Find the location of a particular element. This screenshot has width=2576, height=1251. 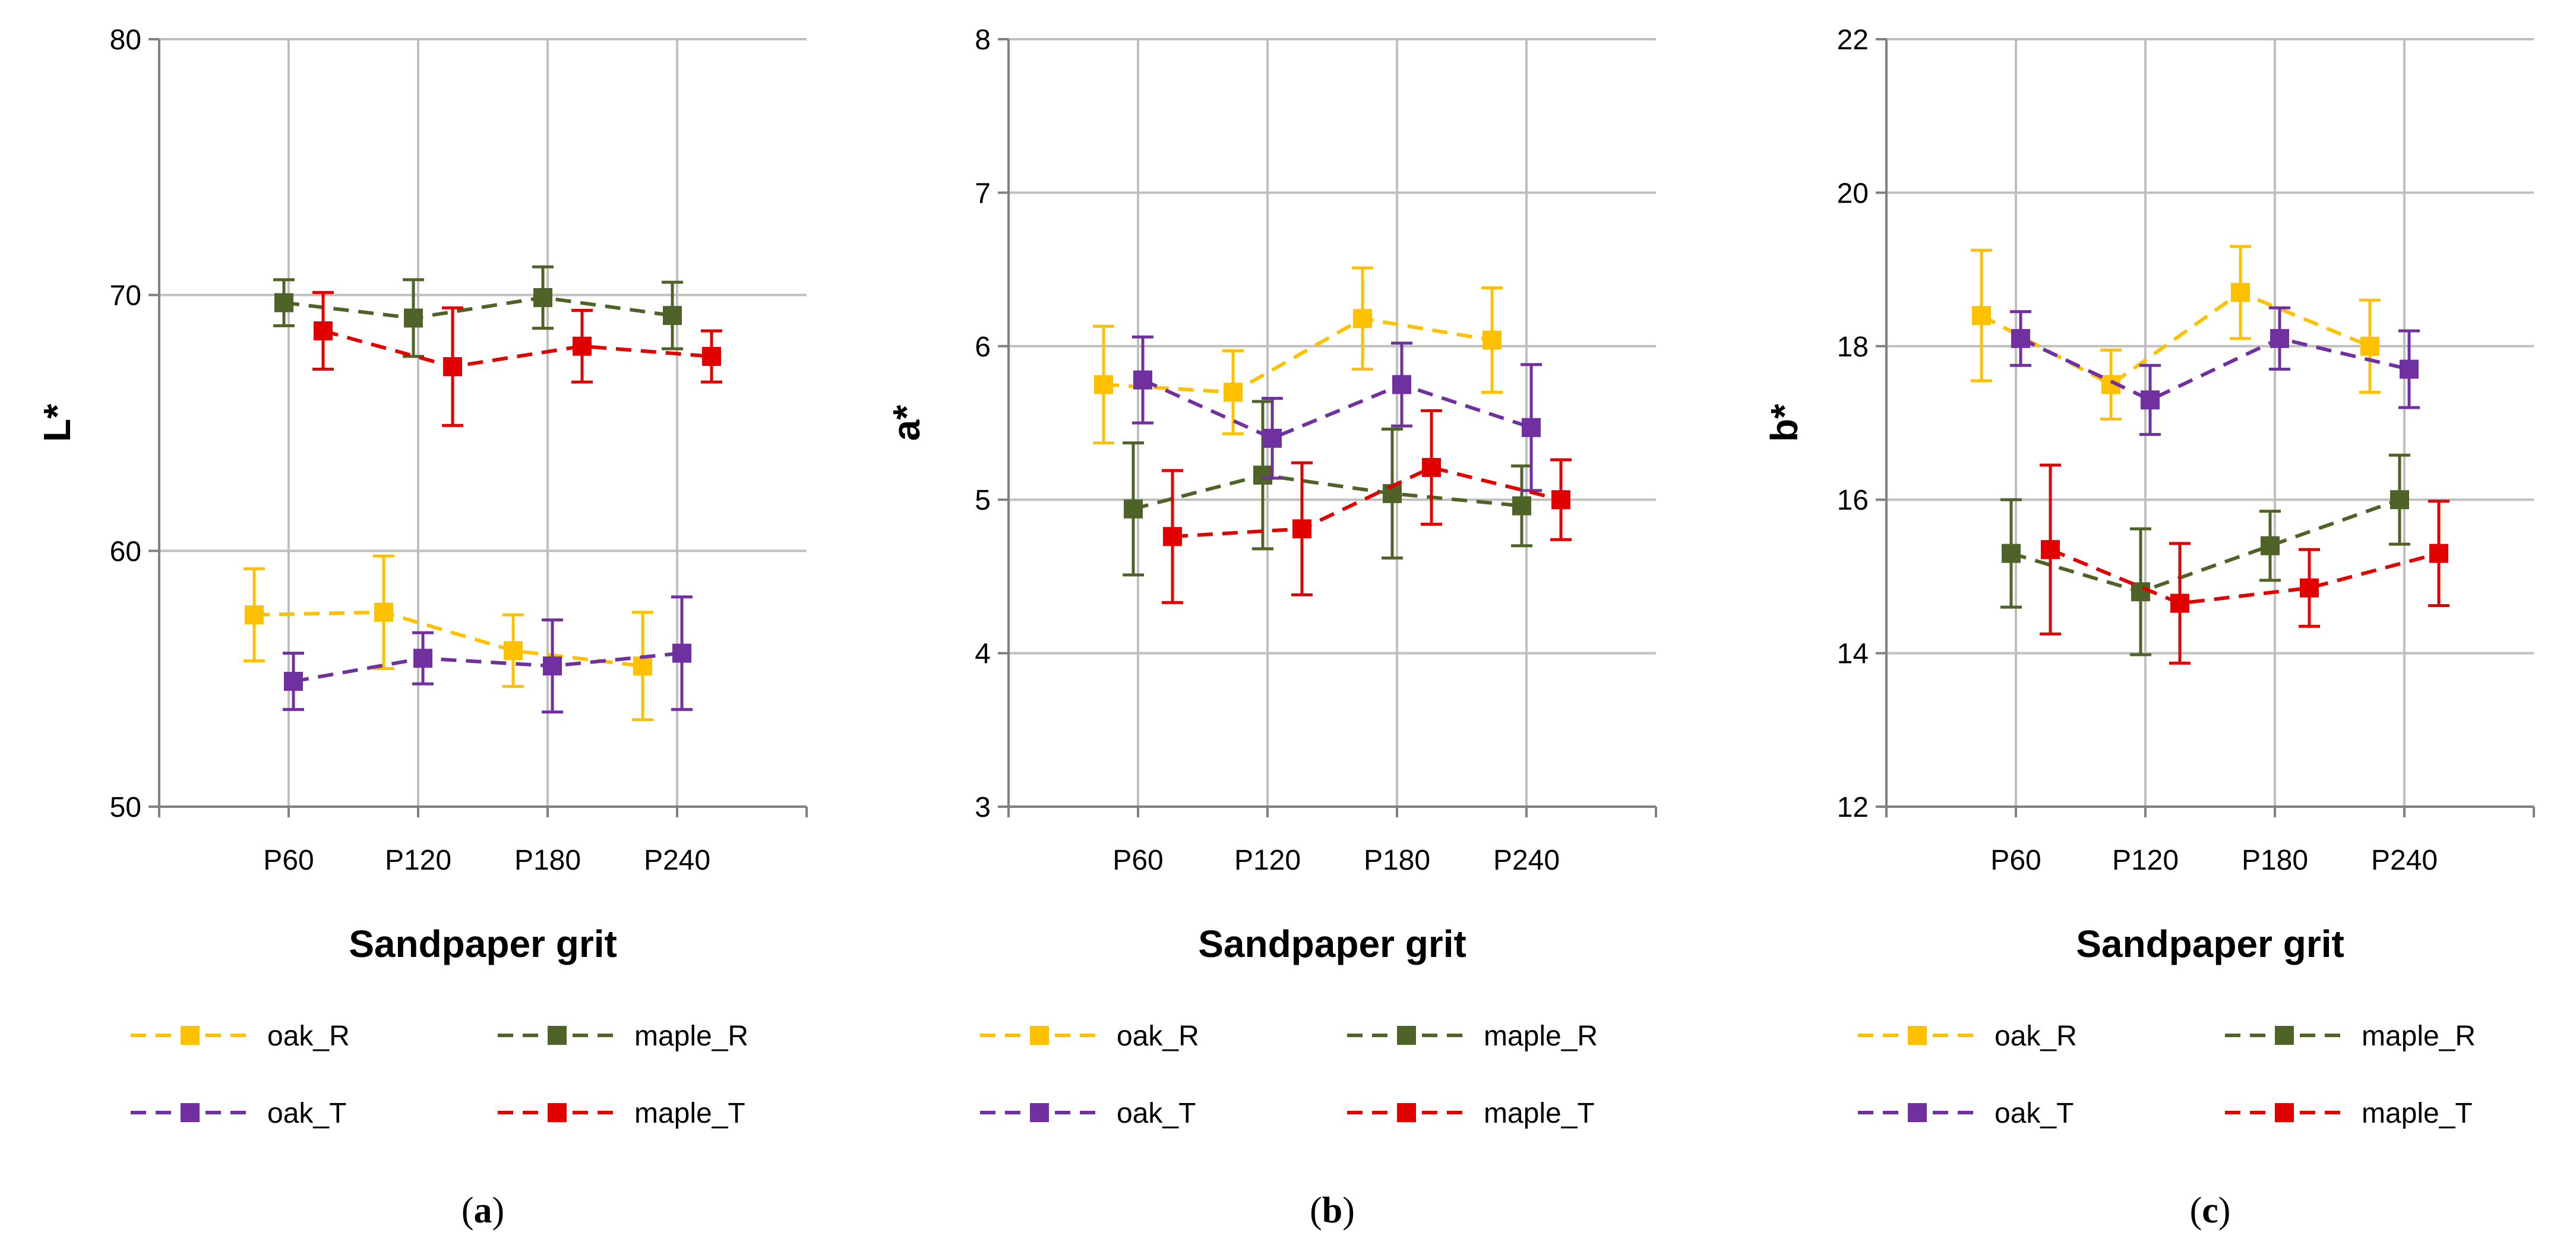

y-tick-label: 7 is located at coordinates (983, 193).